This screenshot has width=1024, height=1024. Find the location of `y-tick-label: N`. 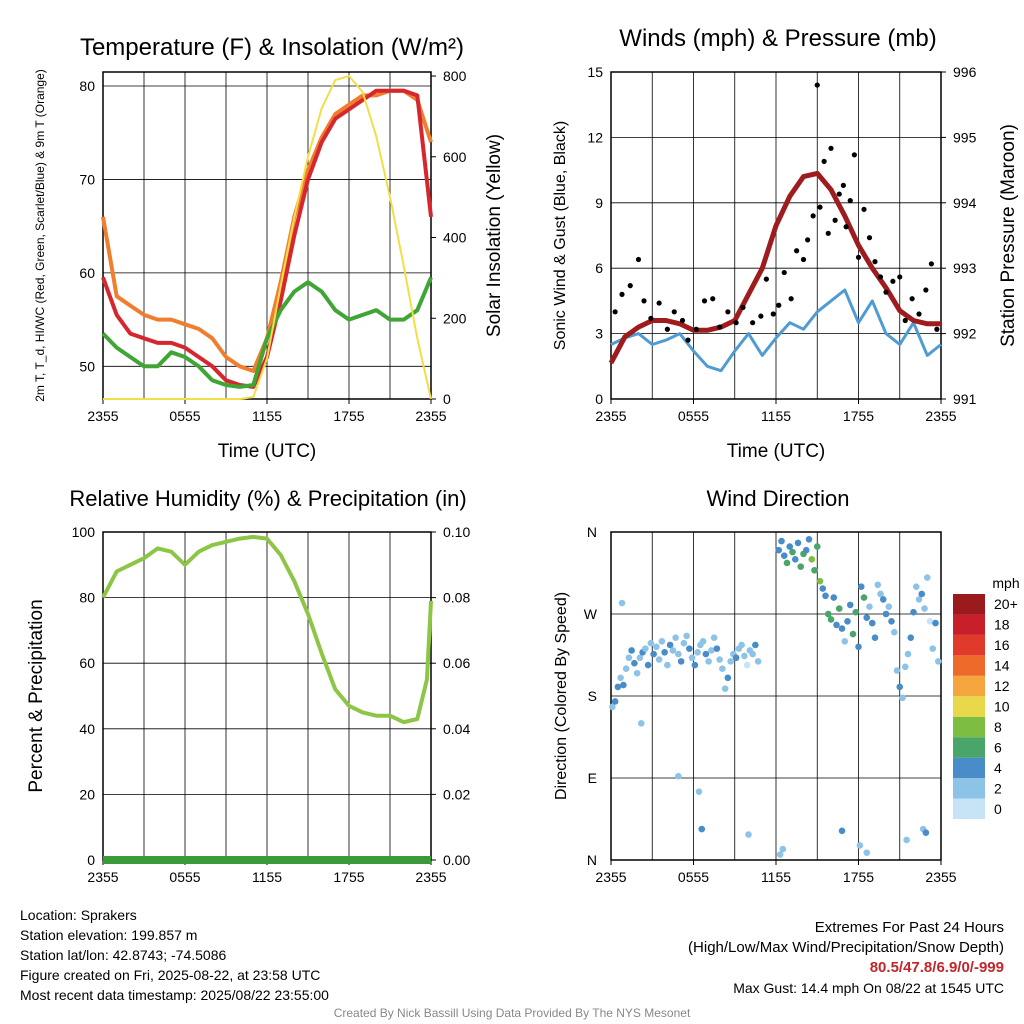

y-tick-label: N is located at coordinates (592, 532).